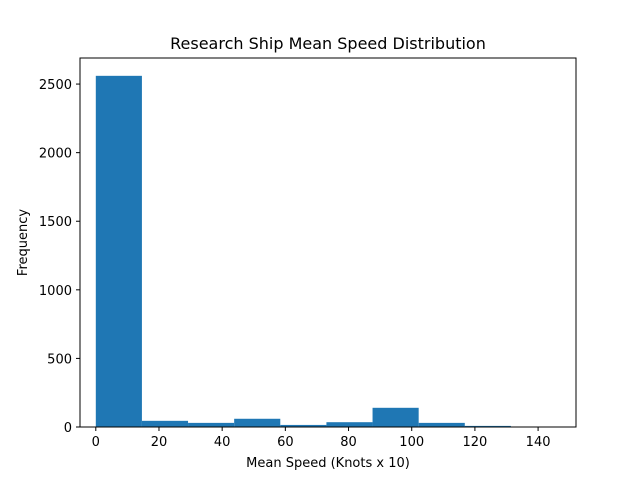 The height and width of the screenshot is (484, 640). What do you see at coordinates (159, 442) in the screenshot?
I see `x-tick-label: 20` at bounding box center [159, 442].